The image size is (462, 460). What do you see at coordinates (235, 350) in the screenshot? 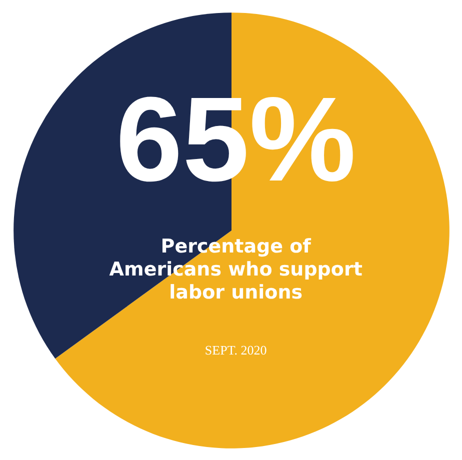
I see `text: SEPT. 2020` at bounding box center [235, 350].